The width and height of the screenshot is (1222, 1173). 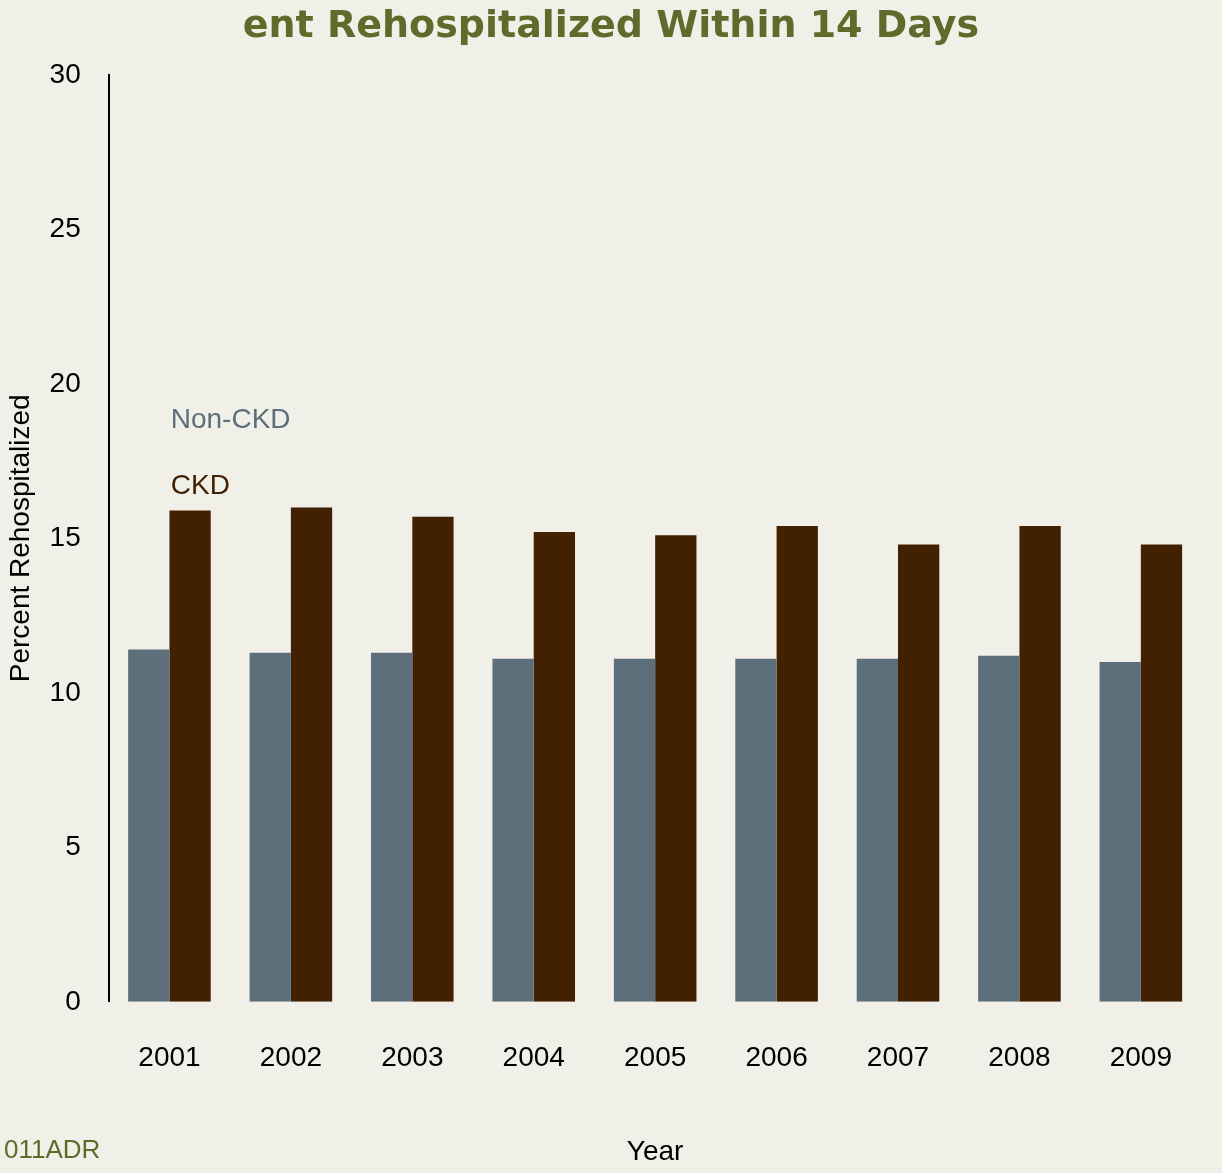 I want to click on x-tick-label: 2009, so click(x=1140, y=1057).